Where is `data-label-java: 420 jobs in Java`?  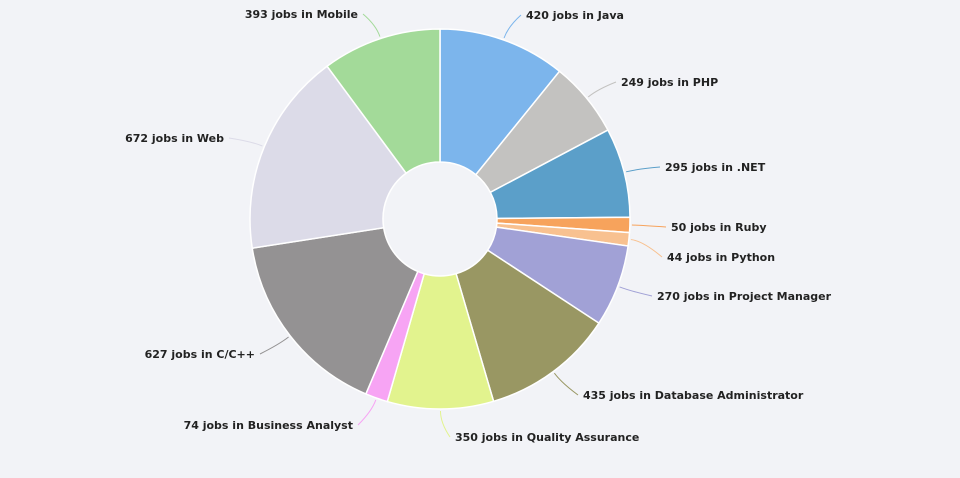
data-label-java: 420 jobs in Java is located at coordinates (575, 15).